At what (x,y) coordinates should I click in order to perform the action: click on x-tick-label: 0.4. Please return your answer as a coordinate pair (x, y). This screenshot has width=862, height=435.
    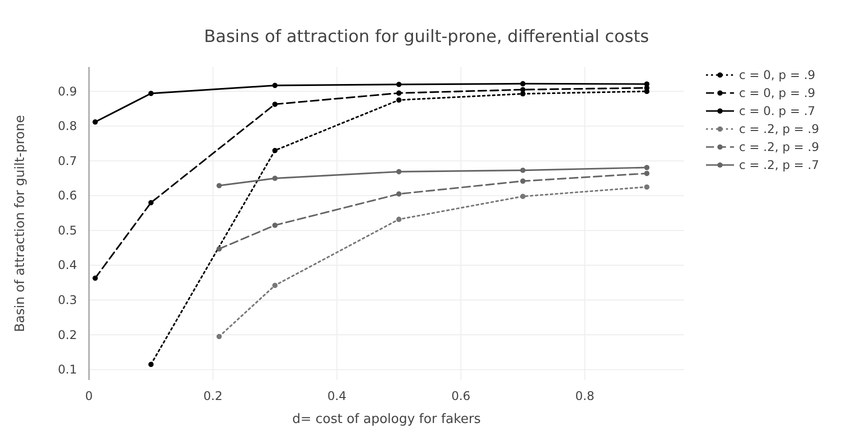
    Looking at the image, I should click on (336, 396).